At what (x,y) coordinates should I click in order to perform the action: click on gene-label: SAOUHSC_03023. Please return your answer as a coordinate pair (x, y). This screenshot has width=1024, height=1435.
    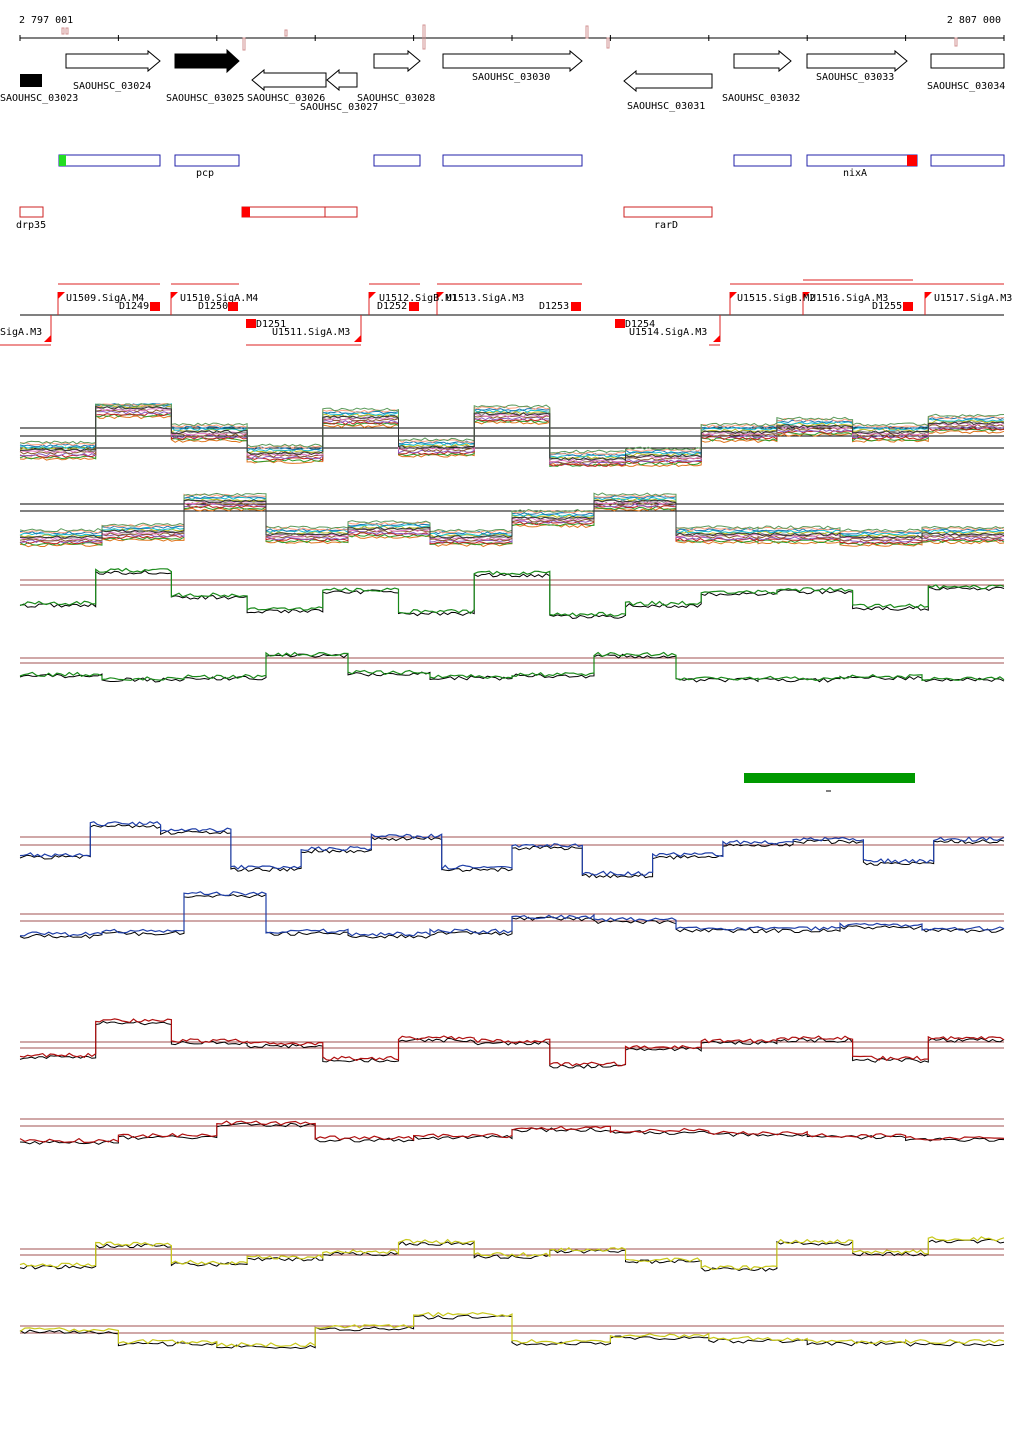
    Looking at the image, I should click on (39, 98).